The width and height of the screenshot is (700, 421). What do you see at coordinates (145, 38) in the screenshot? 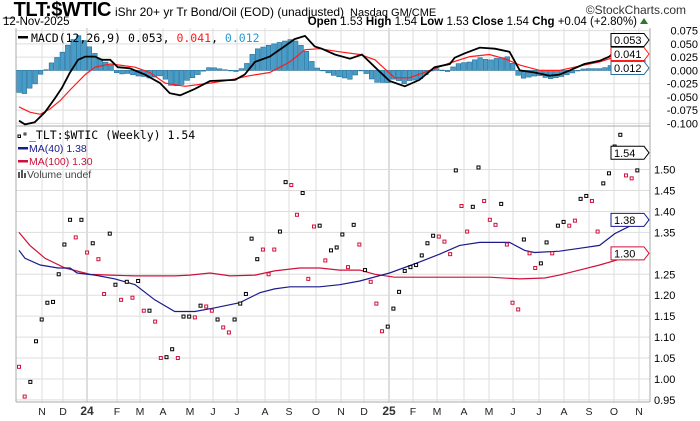
I see `macd-legend-value: 0.053` at bounding box center [145, 38].